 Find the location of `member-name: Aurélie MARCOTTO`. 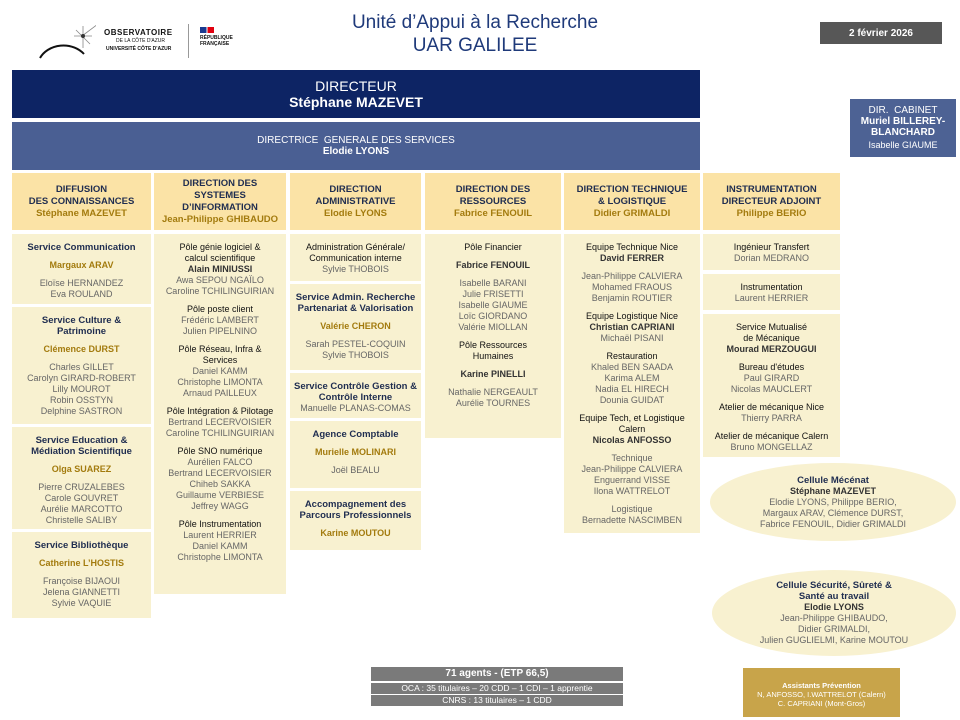

member-name: Aurélie MARCOTTO is located at coordinates (81, 509).